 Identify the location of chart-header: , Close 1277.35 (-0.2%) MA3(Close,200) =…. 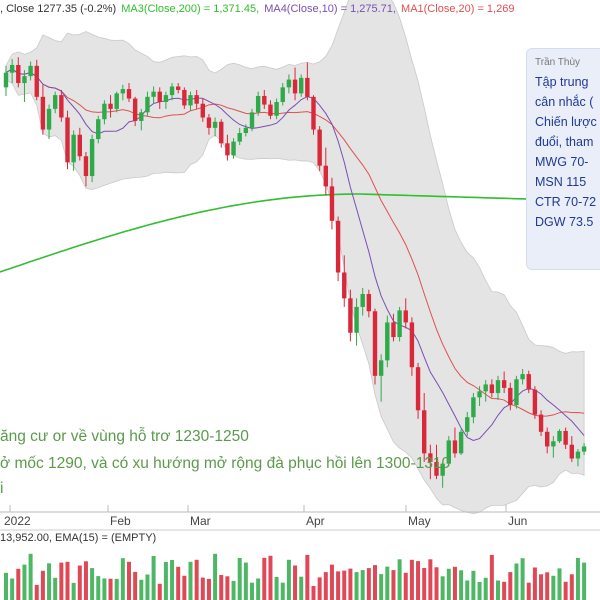
(300, 9).